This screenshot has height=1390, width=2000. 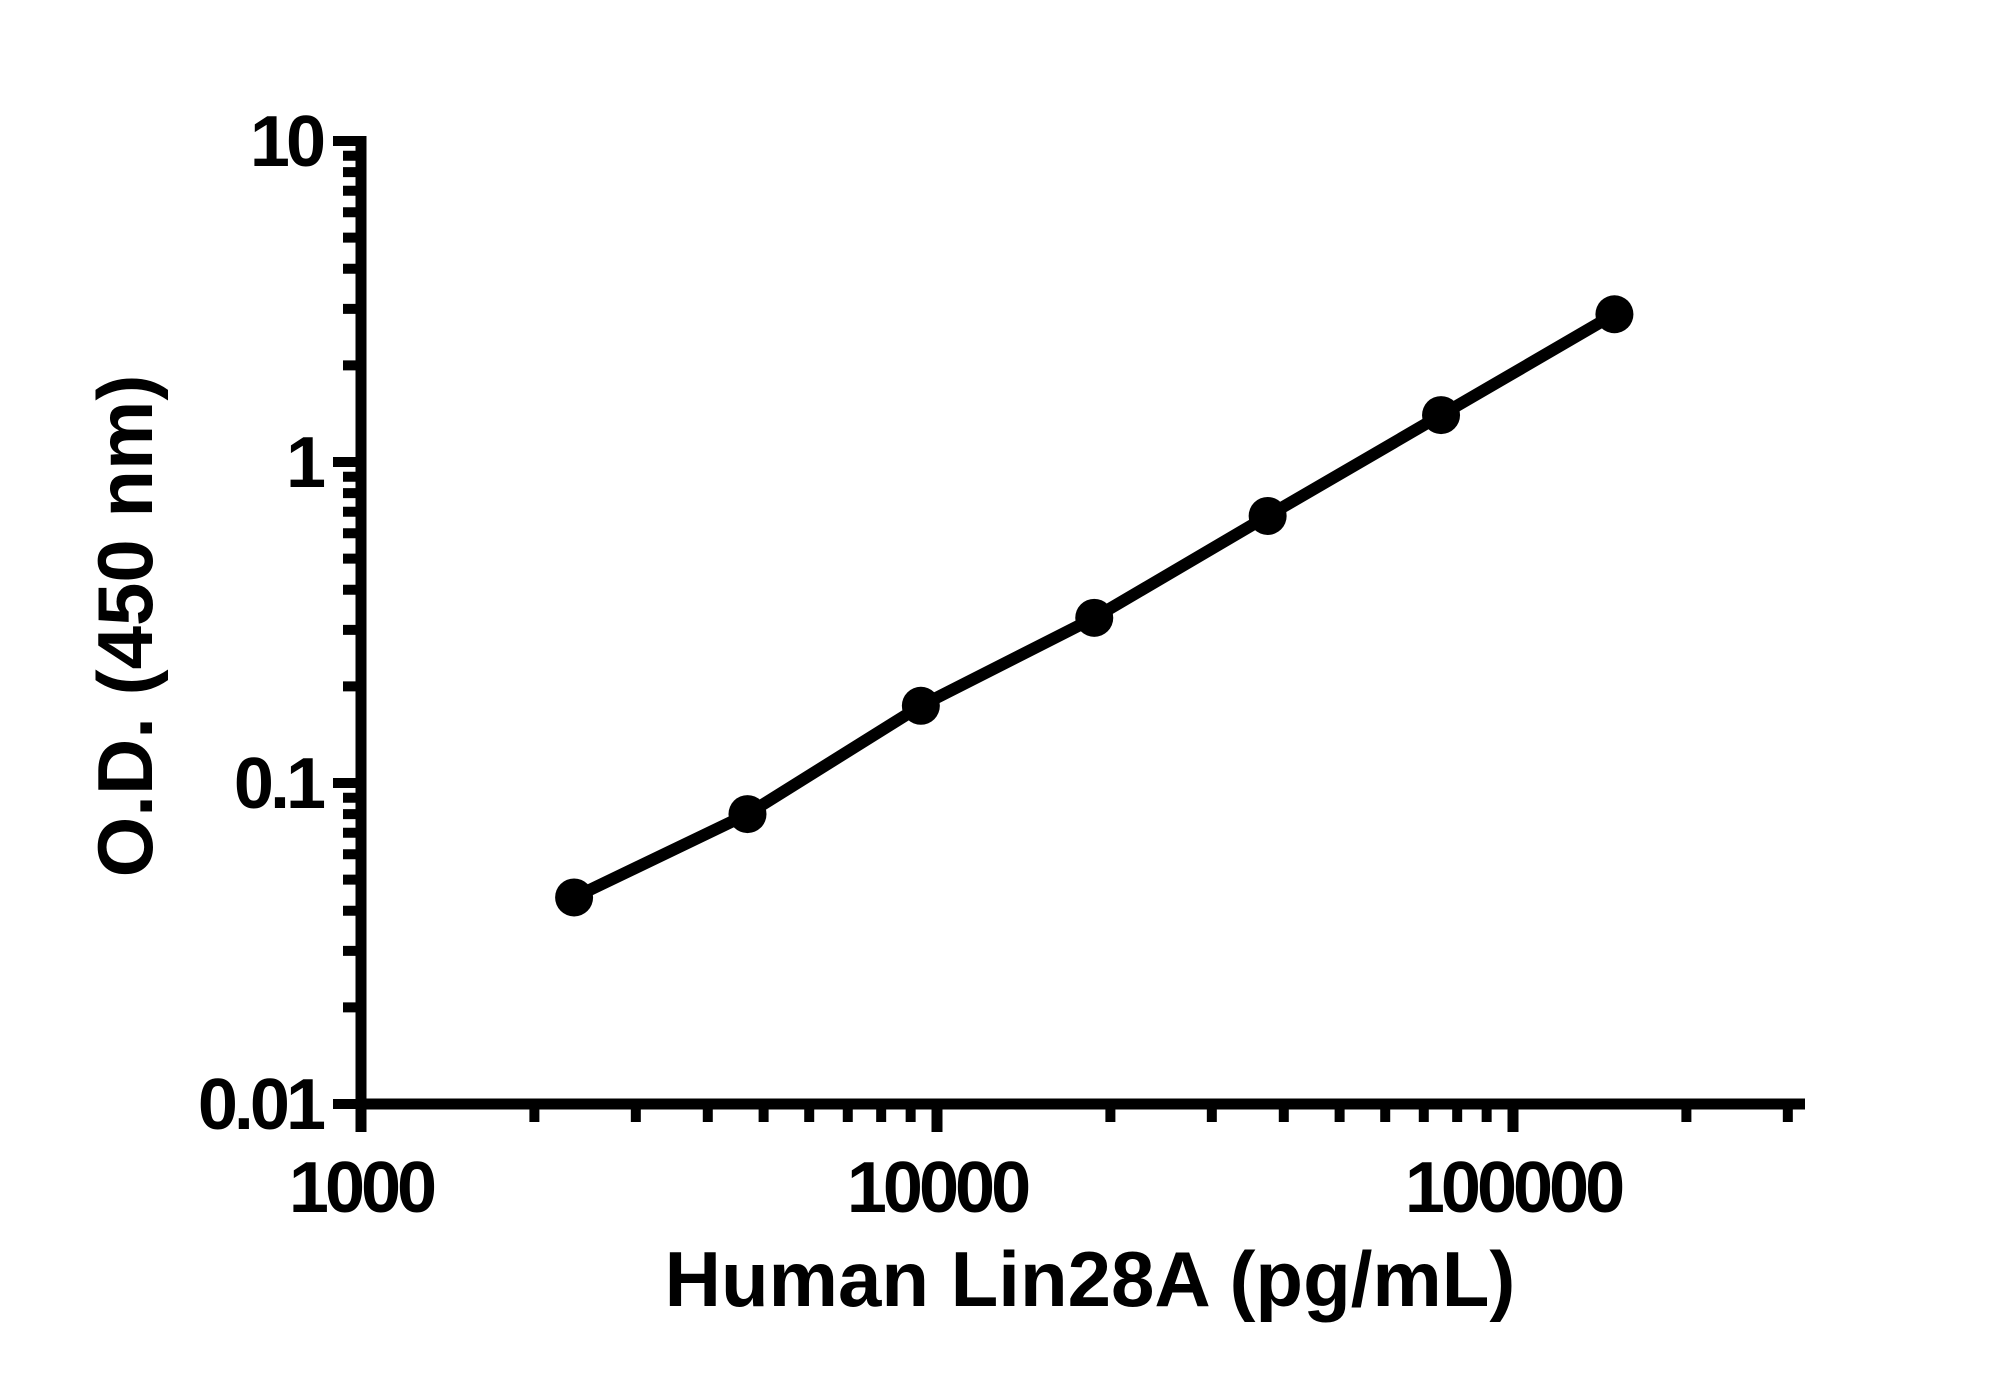 I want to click on x-tick-label: 10000, so click(x=938, y=1188).